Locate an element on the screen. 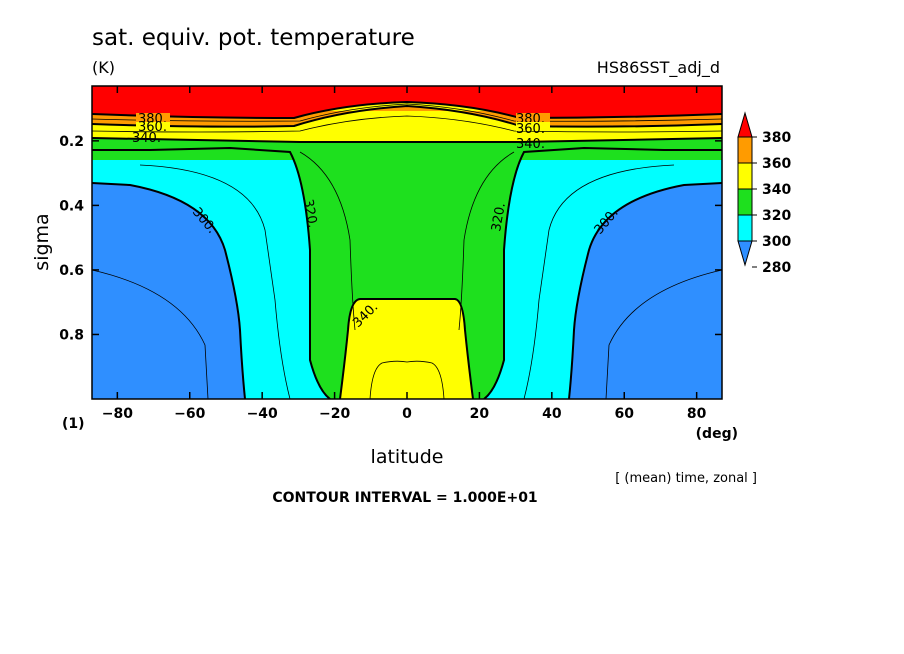  contour-300-right is located at coordinates (645, 290).